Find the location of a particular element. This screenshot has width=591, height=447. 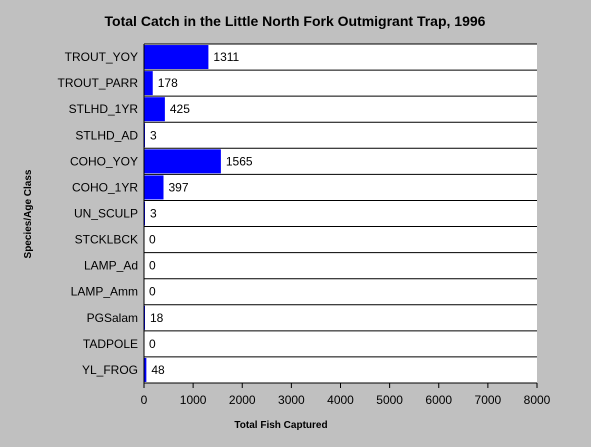

category-label: UN_SCULP is located at coordinates (106, 214).